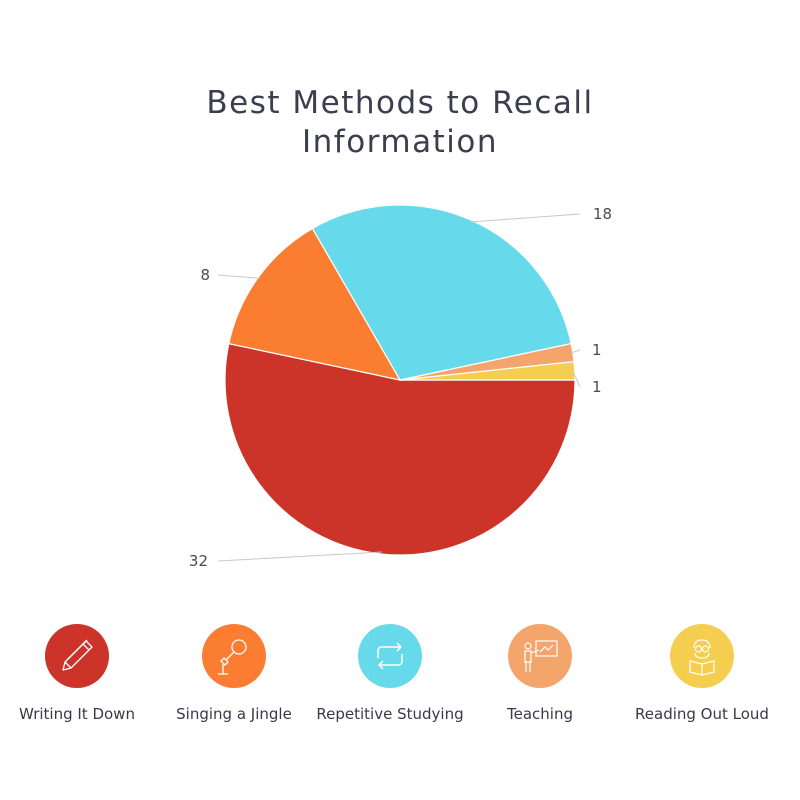 The width and height of the screenshot is (800, 800). Describe the element at coordinates (198, 561) in the screenshot. I see `data-label-writing-it-down: 32` at that location.